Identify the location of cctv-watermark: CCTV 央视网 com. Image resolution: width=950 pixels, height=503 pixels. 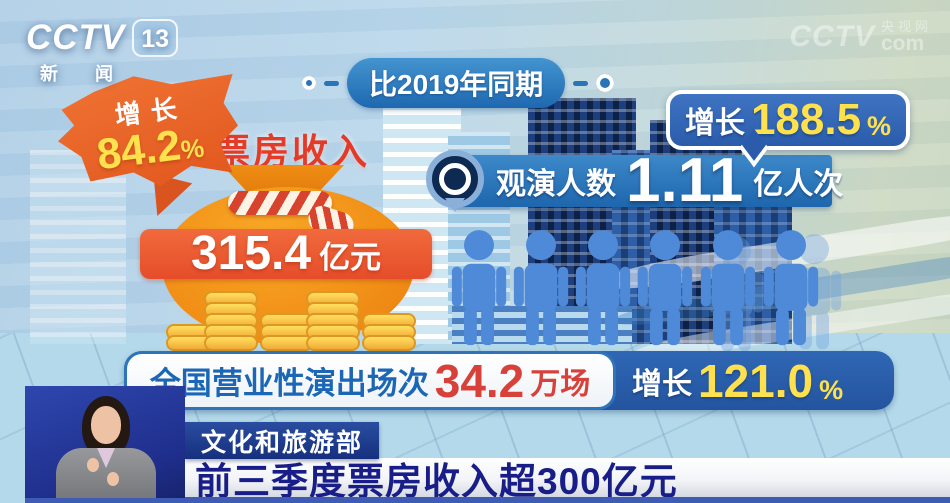
(860, 37).